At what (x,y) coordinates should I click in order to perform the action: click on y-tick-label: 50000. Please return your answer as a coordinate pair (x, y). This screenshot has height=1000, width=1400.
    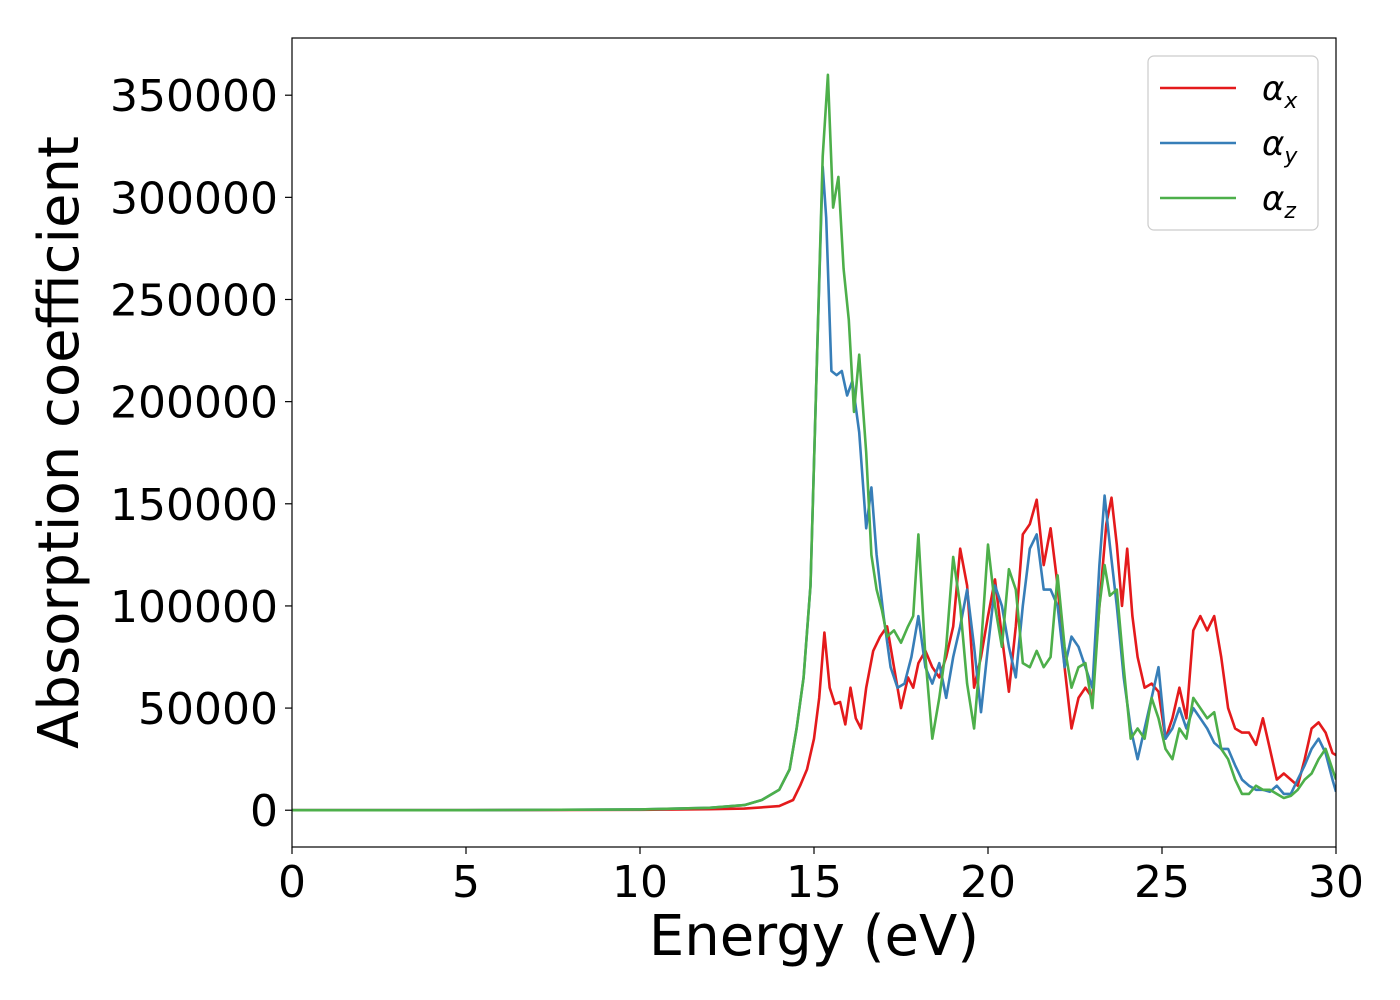
    Looking at the image, I should click on (208, 709).